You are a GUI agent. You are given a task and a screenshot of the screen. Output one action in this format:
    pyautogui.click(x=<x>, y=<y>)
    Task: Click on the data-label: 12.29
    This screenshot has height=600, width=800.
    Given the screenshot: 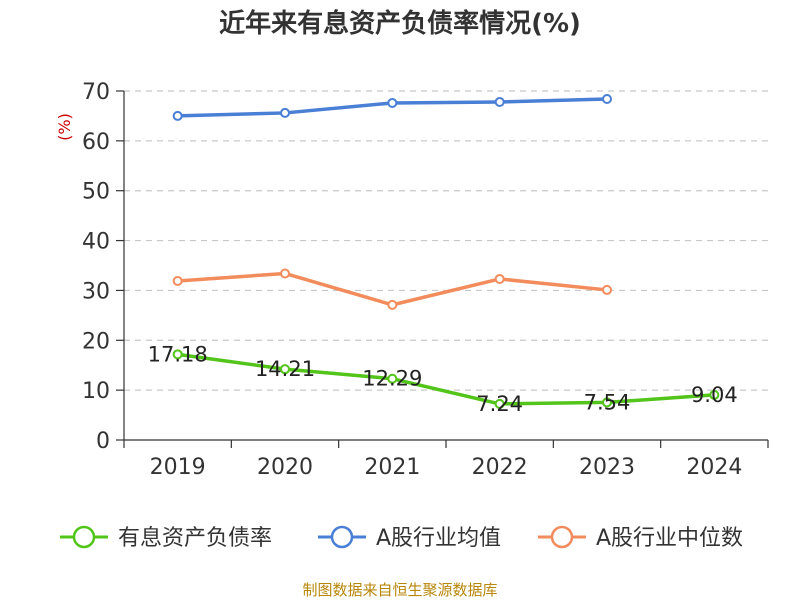 What is the action you would take?
    pyautogui.click(x=392, y=379)
    